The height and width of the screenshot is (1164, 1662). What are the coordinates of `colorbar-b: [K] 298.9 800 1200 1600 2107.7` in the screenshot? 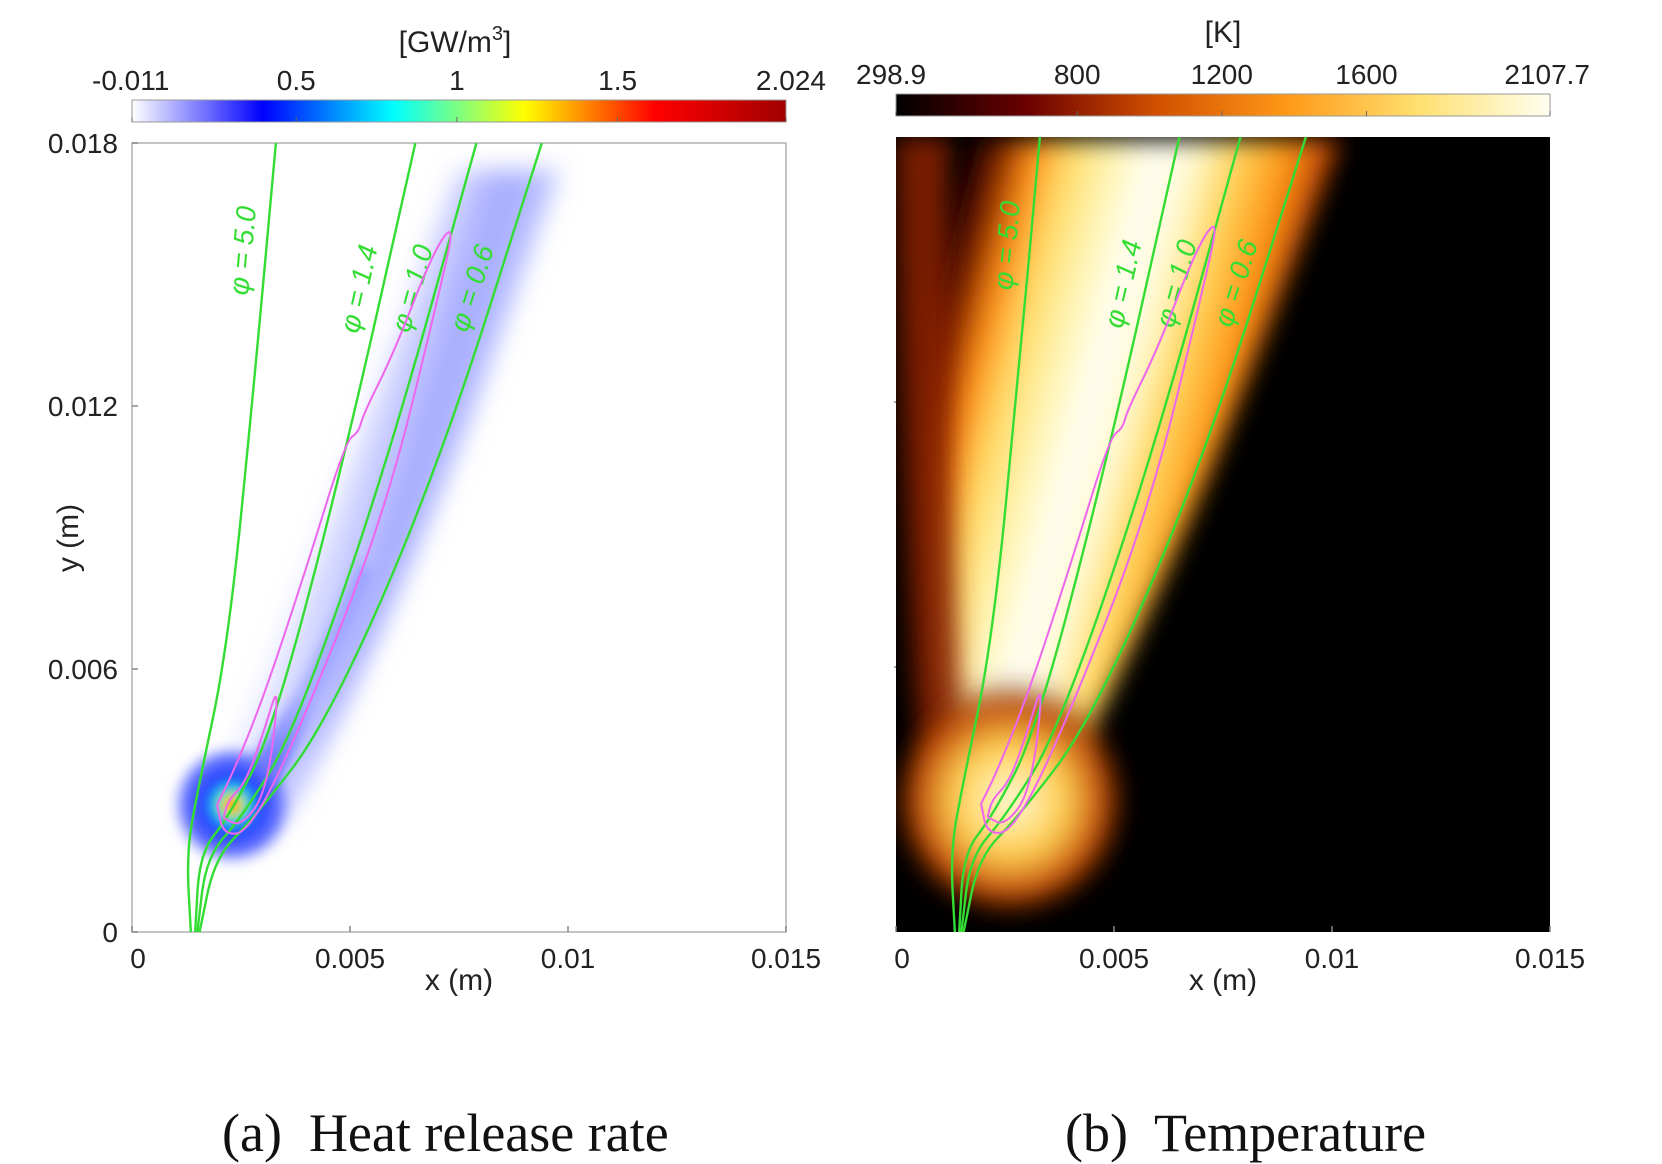 It's located at (1223, 66).